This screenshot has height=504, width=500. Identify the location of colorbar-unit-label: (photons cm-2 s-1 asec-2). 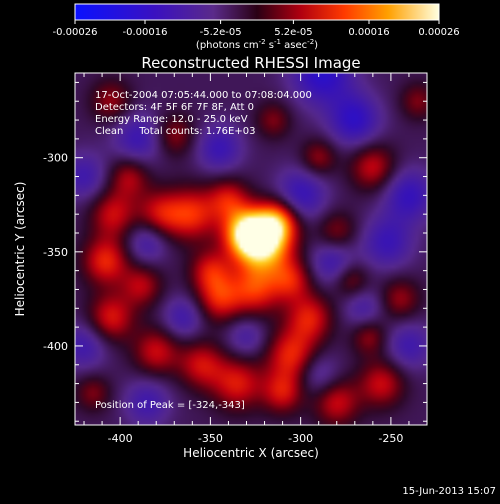
(257, 44).